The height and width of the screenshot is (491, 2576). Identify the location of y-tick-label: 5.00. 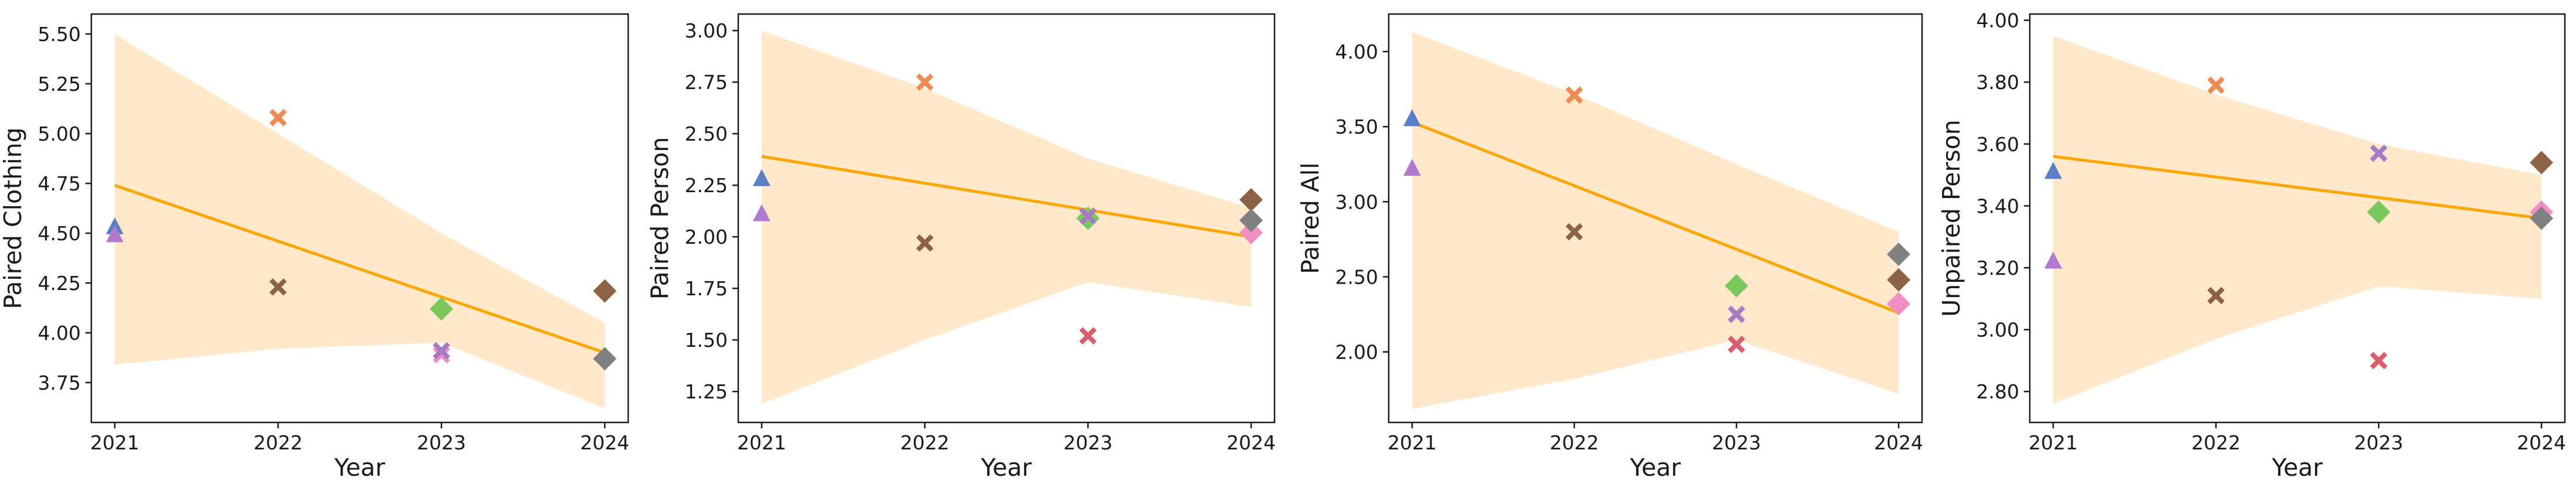
(59, 133).